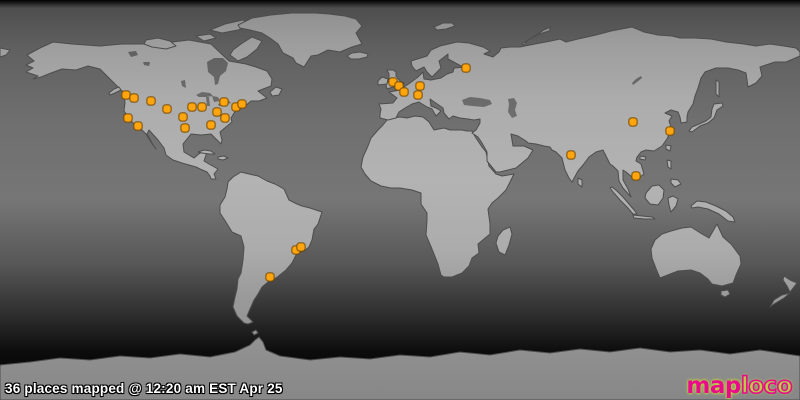  Describe the element at coordinates (144, 388) in the screenshot. I see `status-text: 36 places mapped @ 12:20 am EST Apr 25` at that location.